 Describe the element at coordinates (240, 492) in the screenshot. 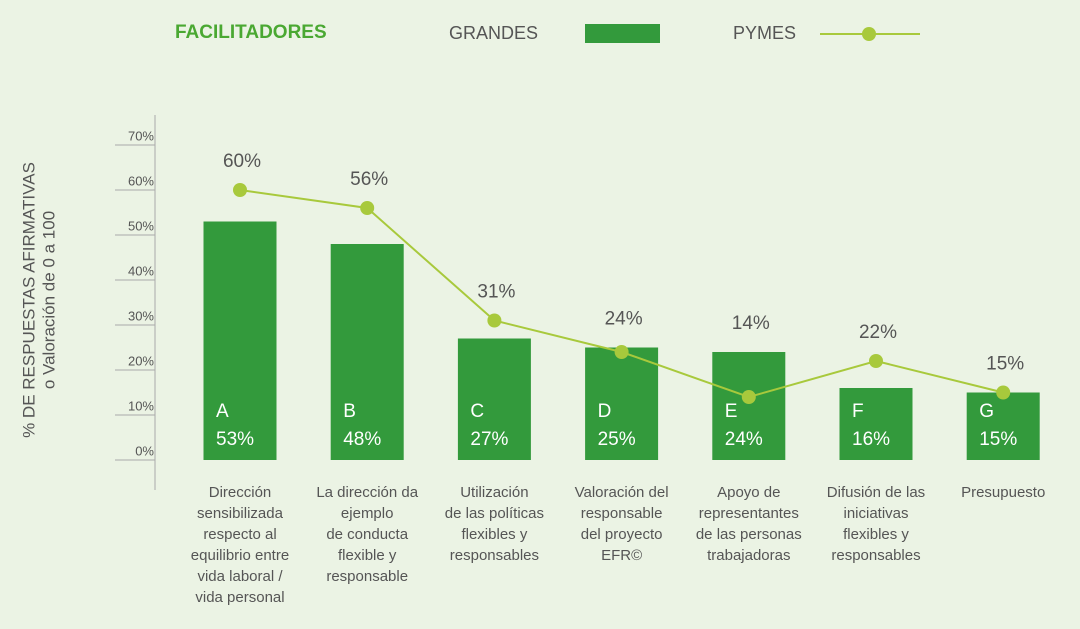

I see `x-tick-label: Dirección` at that location.